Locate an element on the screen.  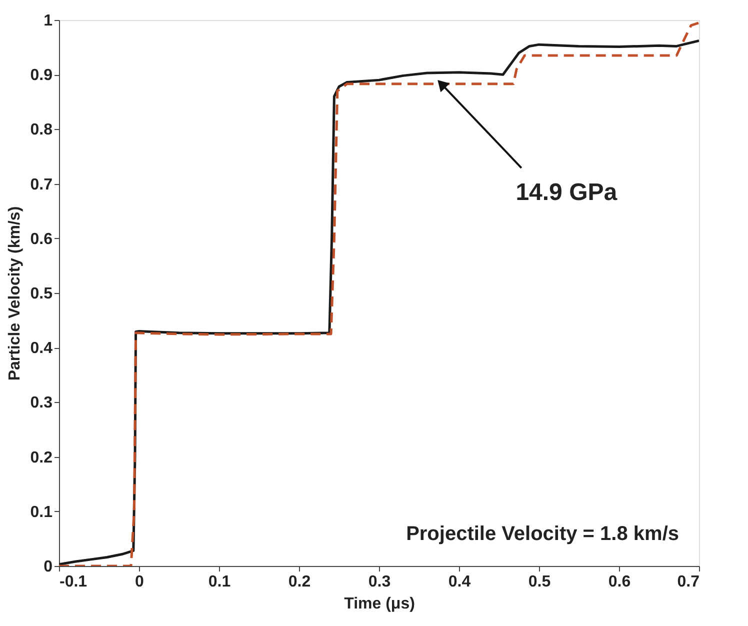
x-tick-label: 0.3 is located at coordinates (379, 582).